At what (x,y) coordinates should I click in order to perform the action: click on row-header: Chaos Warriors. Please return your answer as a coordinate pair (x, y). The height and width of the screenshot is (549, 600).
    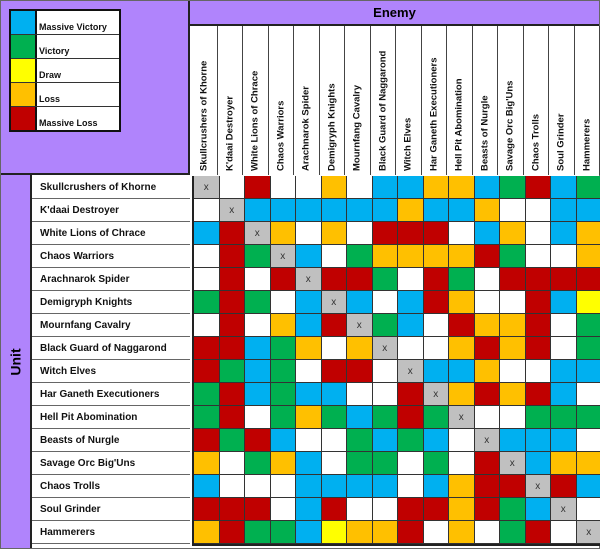
    Looking at the image, I should click on (111, 256).